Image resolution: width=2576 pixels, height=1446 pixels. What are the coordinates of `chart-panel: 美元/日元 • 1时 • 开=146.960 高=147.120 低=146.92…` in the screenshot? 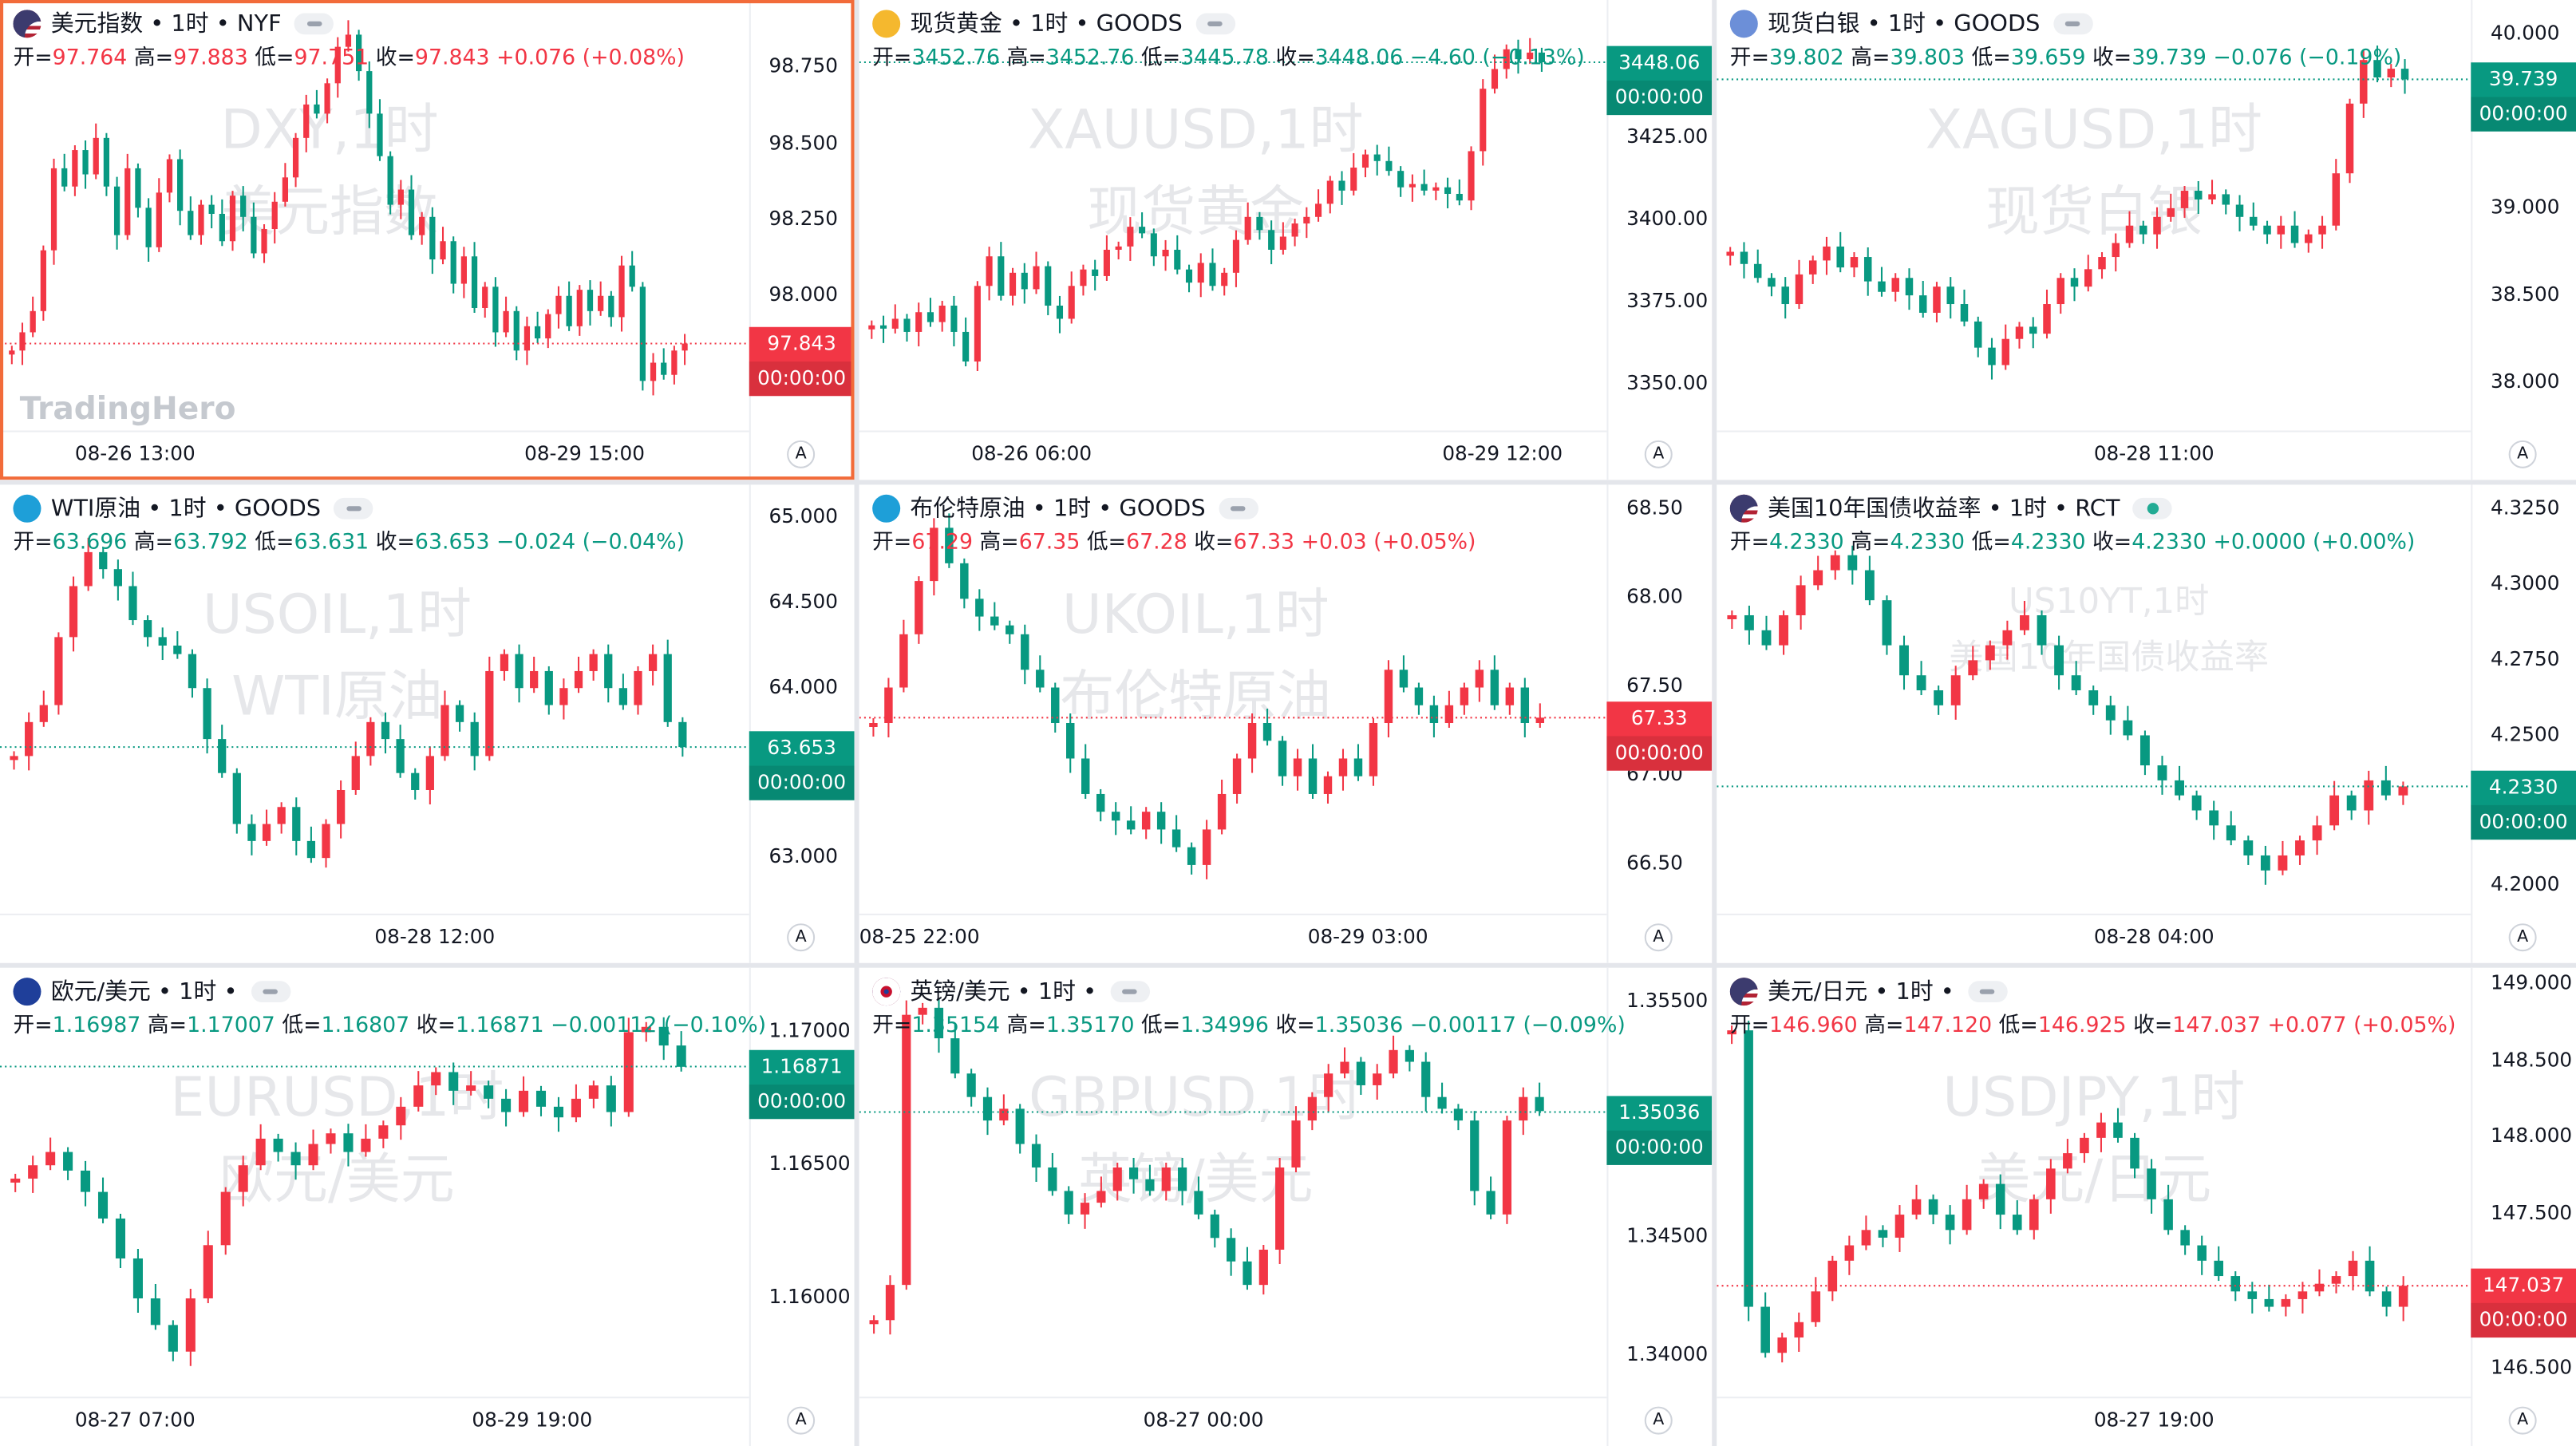 It's located at (2146, 1206).